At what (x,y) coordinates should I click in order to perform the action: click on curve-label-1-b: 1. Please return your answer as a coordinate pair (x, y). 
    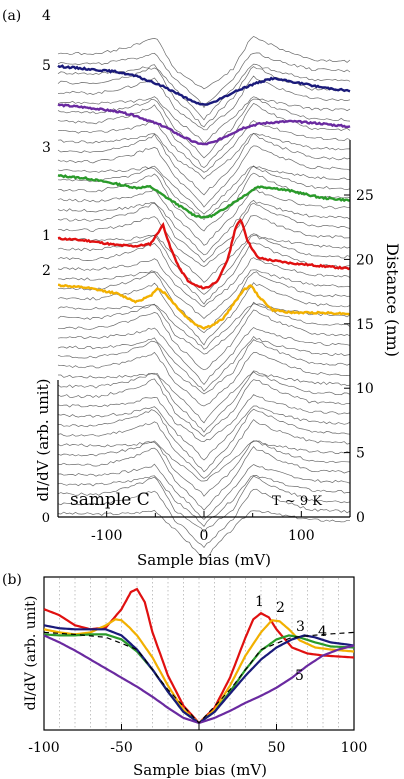
    Looking at the image, I should click on (259, 602).